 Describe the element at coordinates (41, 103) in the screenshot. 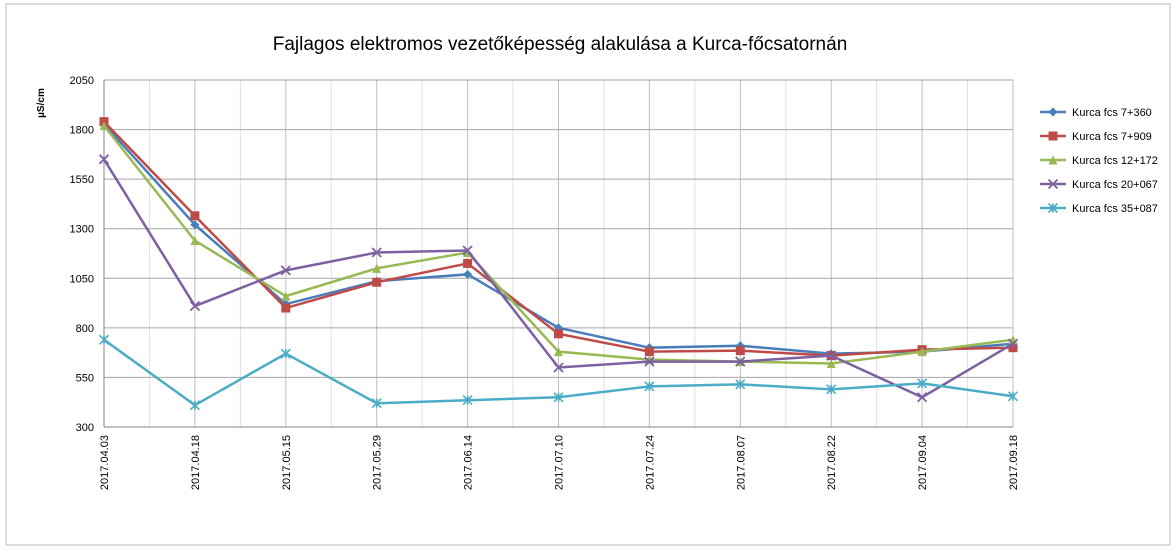

I see `y-axis-label: µS/cm` at that location.